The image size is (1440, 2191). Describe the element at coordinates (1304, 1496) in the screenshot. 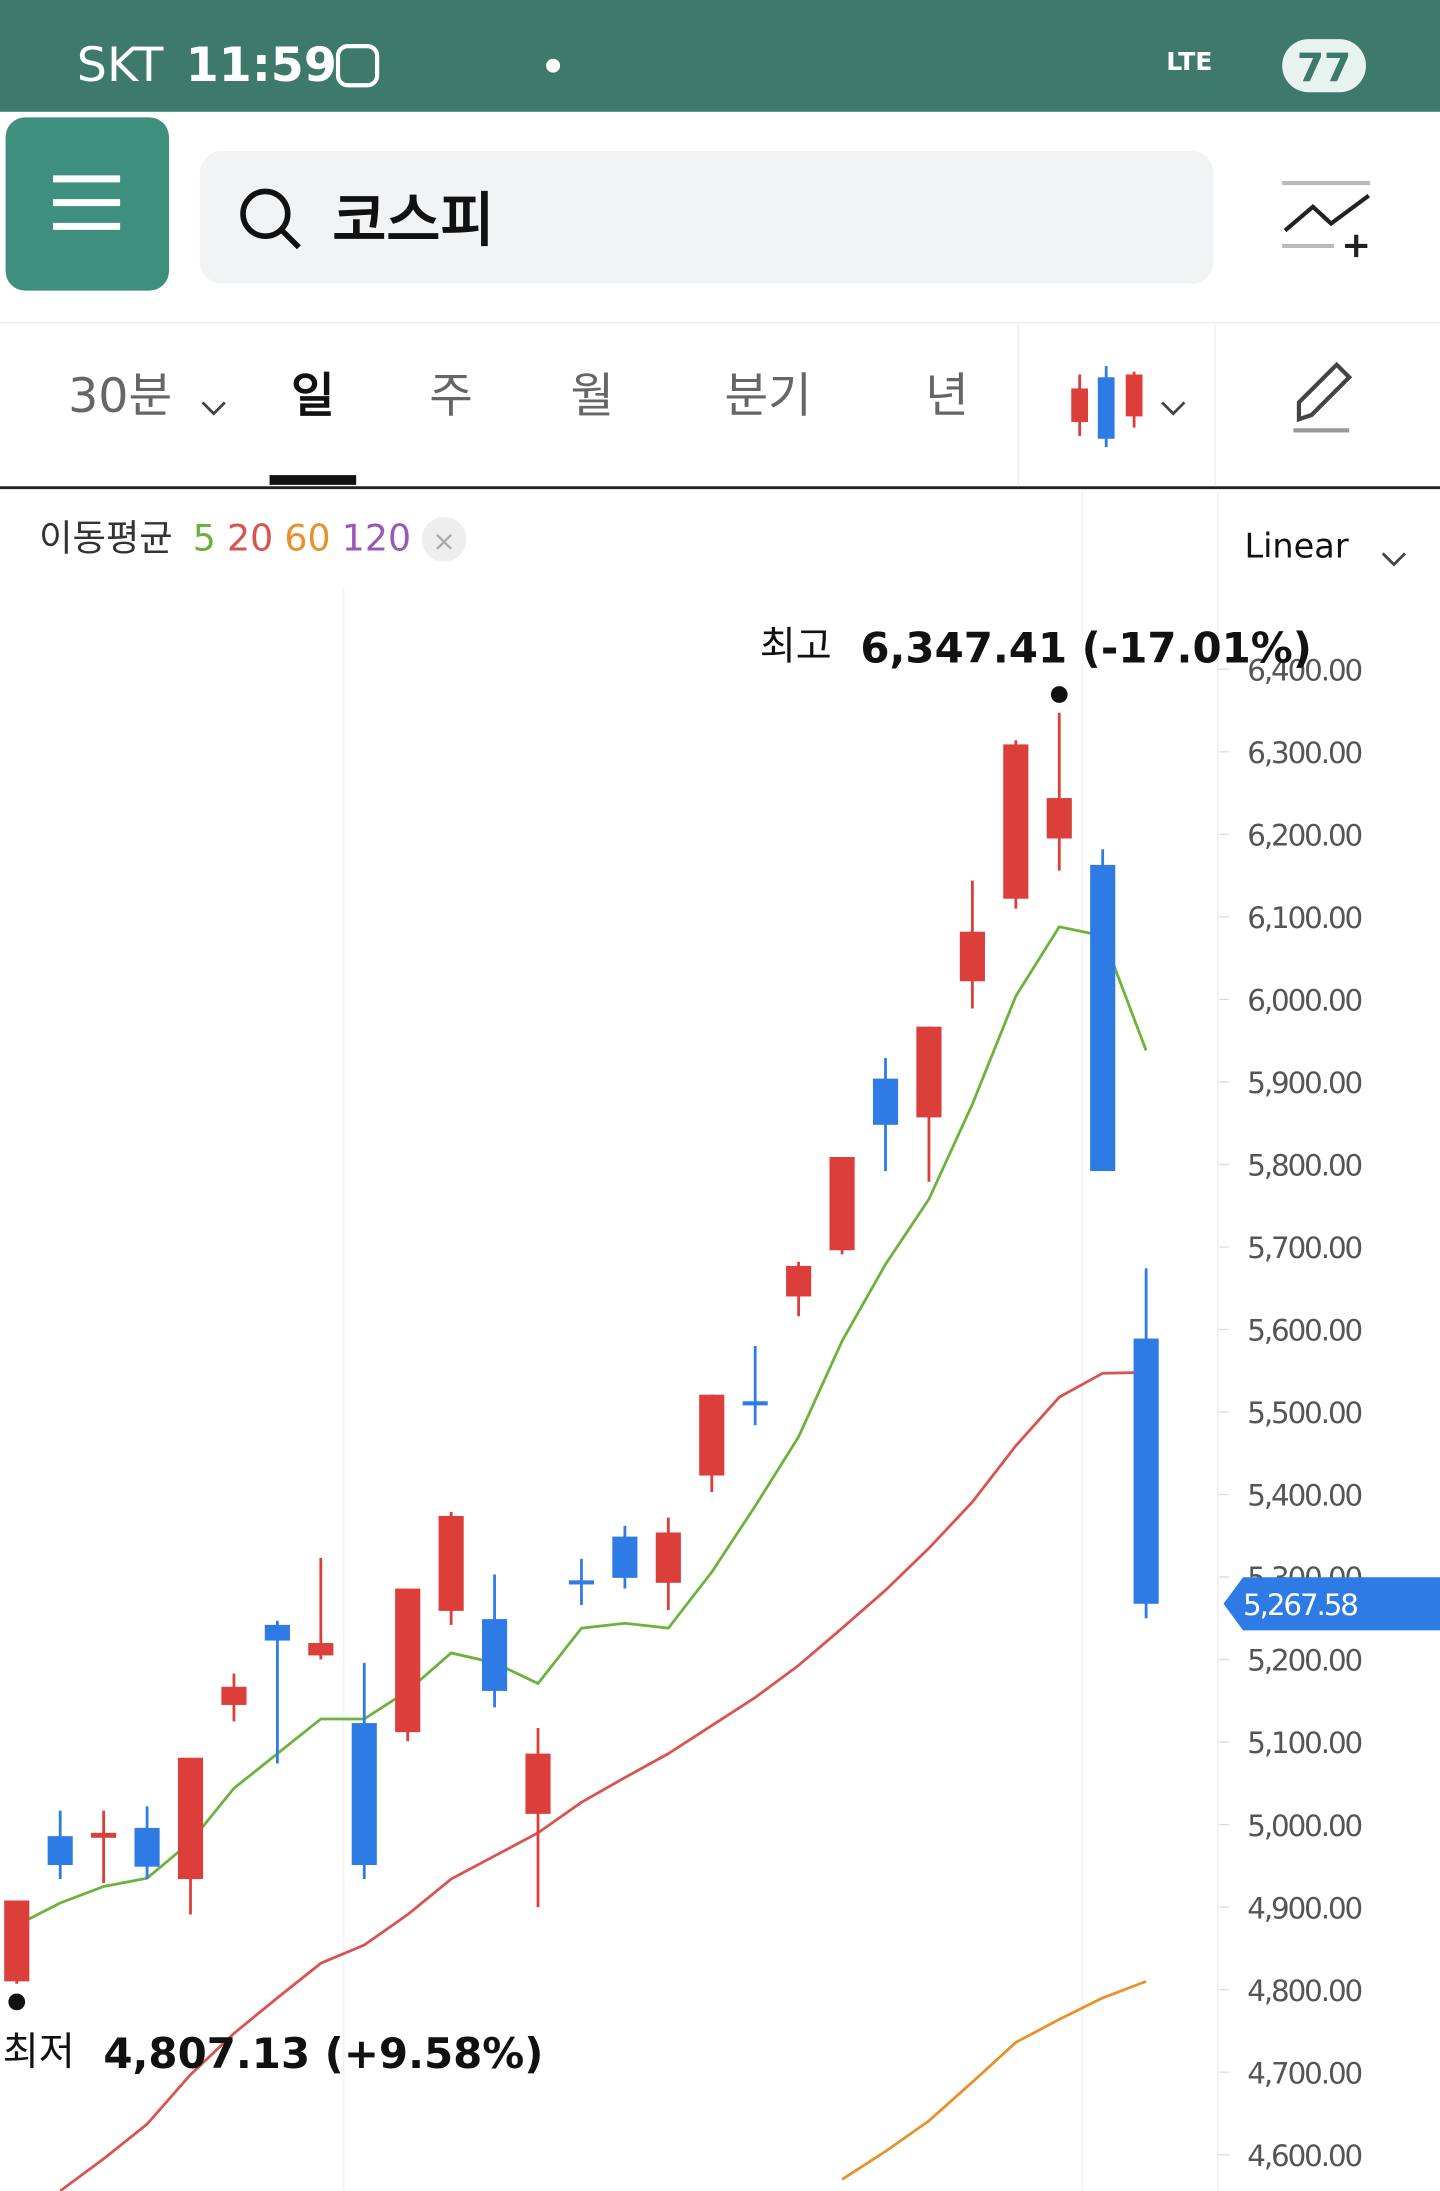

I see `y-tick-label: 5,400.00` at that location.